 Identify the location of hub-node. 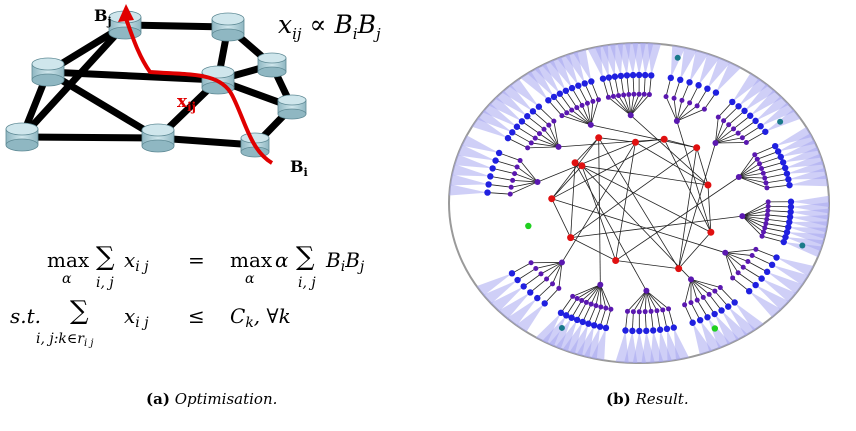
(646, 290).